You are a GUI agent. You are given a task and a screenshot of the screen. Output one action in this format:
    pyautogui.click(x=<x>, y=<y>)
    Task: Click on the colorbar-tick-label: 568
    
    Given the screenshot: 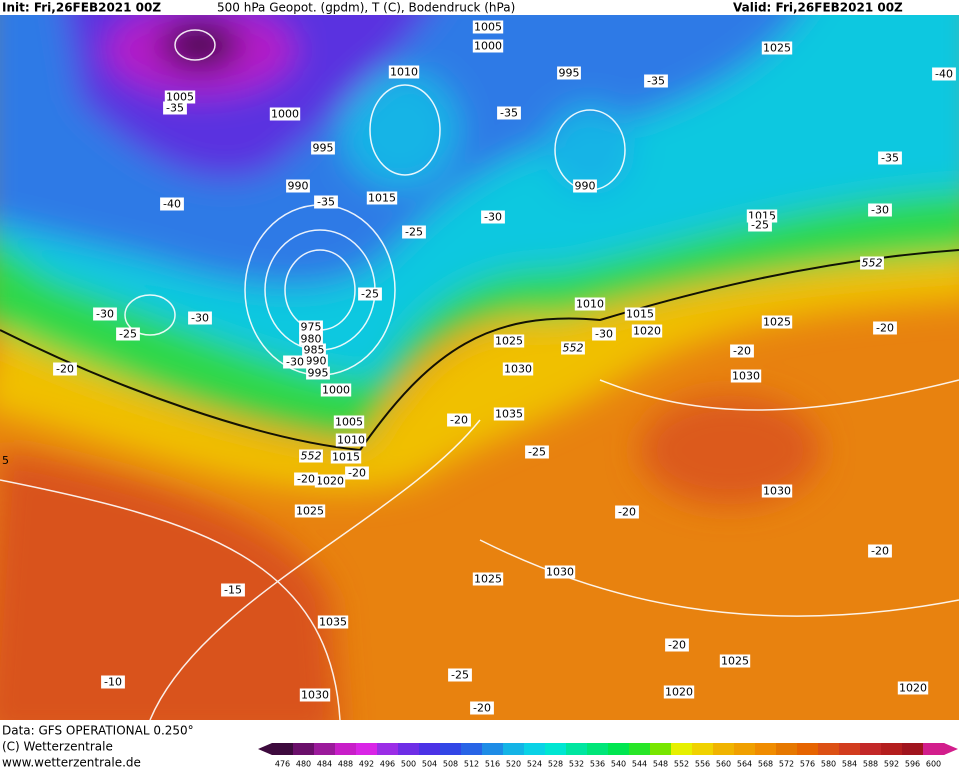 What is the action you would take?
    pyautogui.click(x=765, y=764)
    